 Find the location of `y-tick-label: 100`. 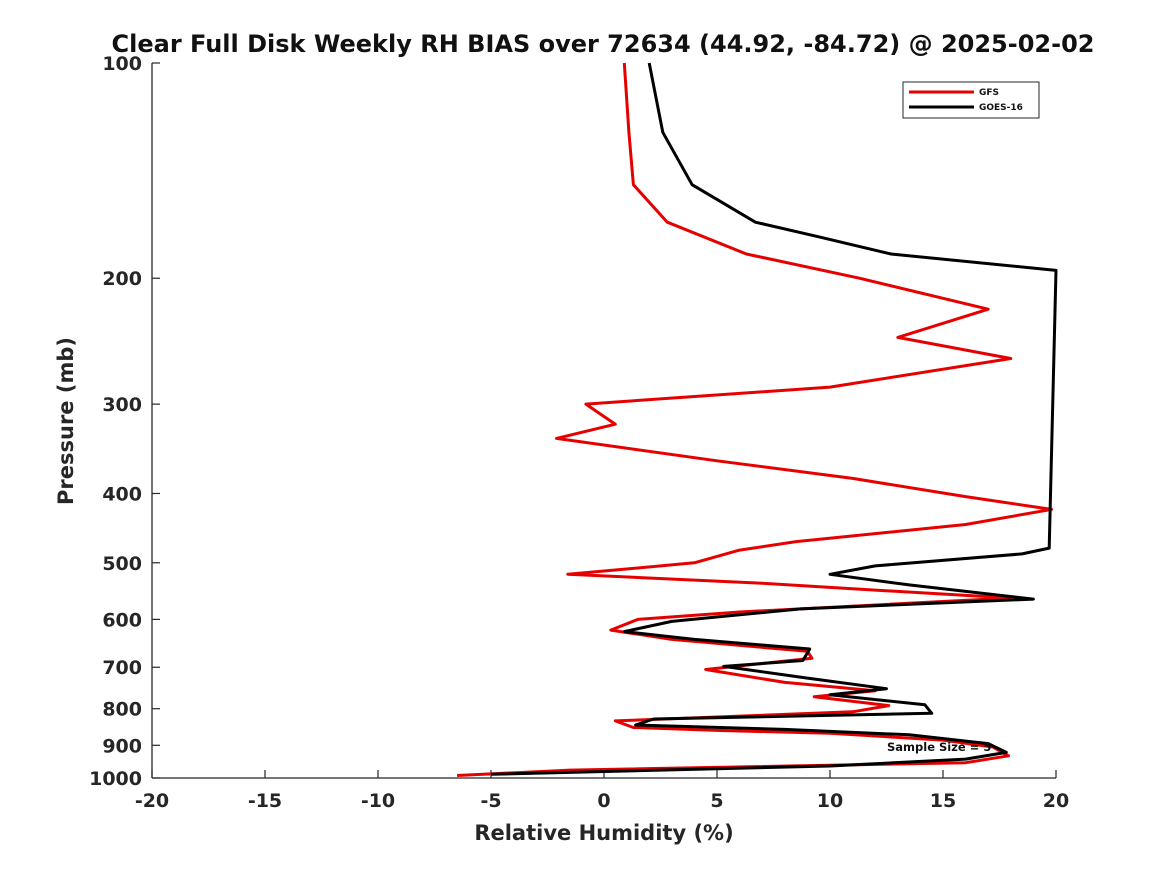

y-tick-label: 100 is located at coordinates (122, 64).